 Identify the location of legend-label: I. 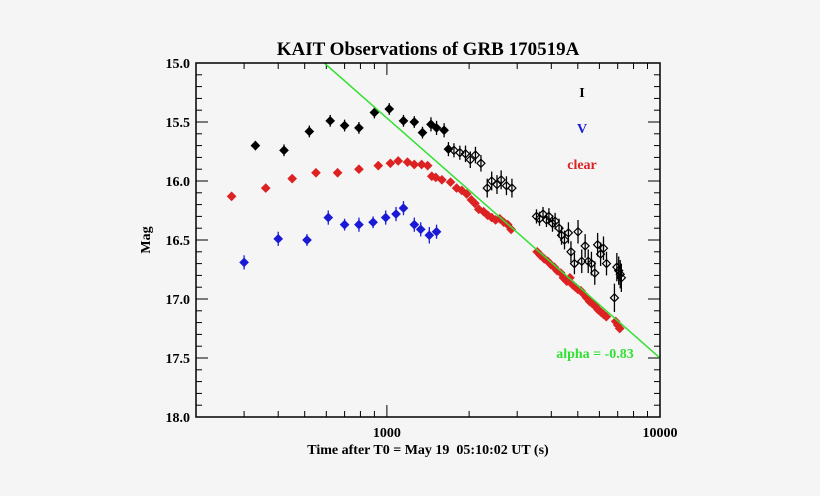
(581, 93).